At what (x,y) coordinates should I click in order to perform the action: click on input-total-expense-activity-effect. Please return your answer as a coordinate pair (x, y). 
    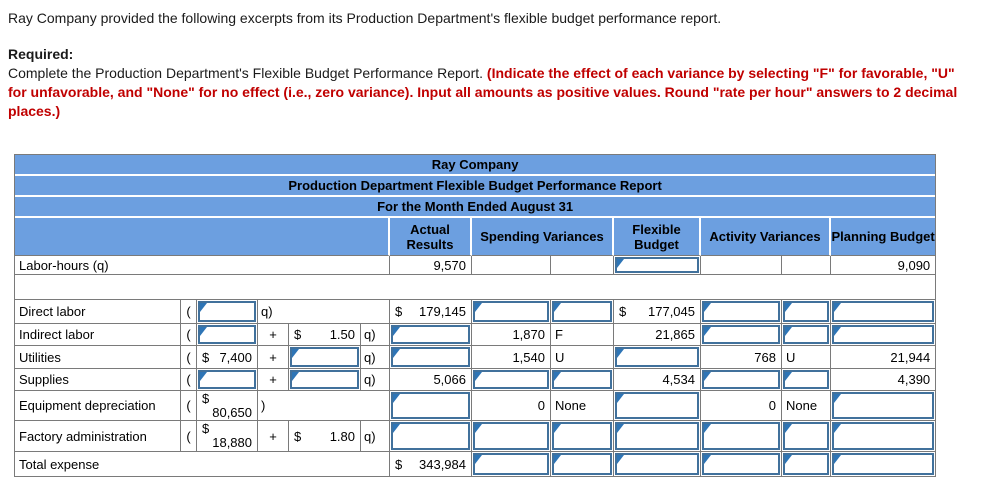
    Looking at the image, I should click on (806, 464).